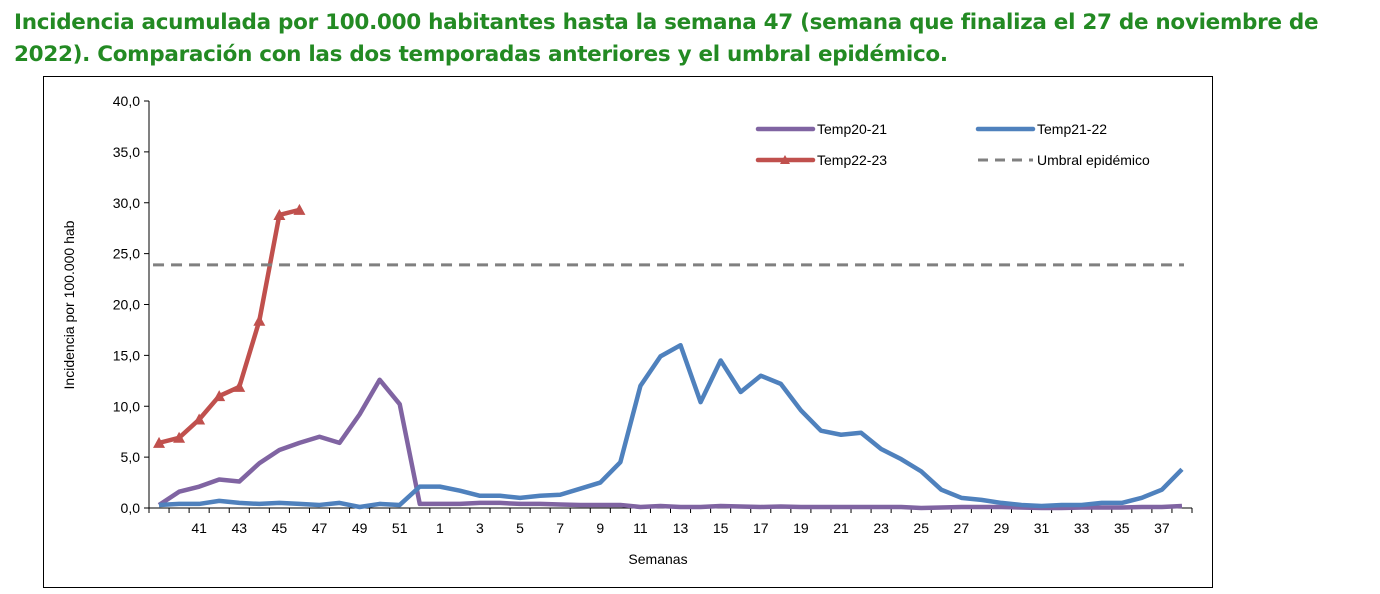  Describe the element at coordinates (126, 305) in the screenshot. I see `y-tick-label: 20,0` at that location.